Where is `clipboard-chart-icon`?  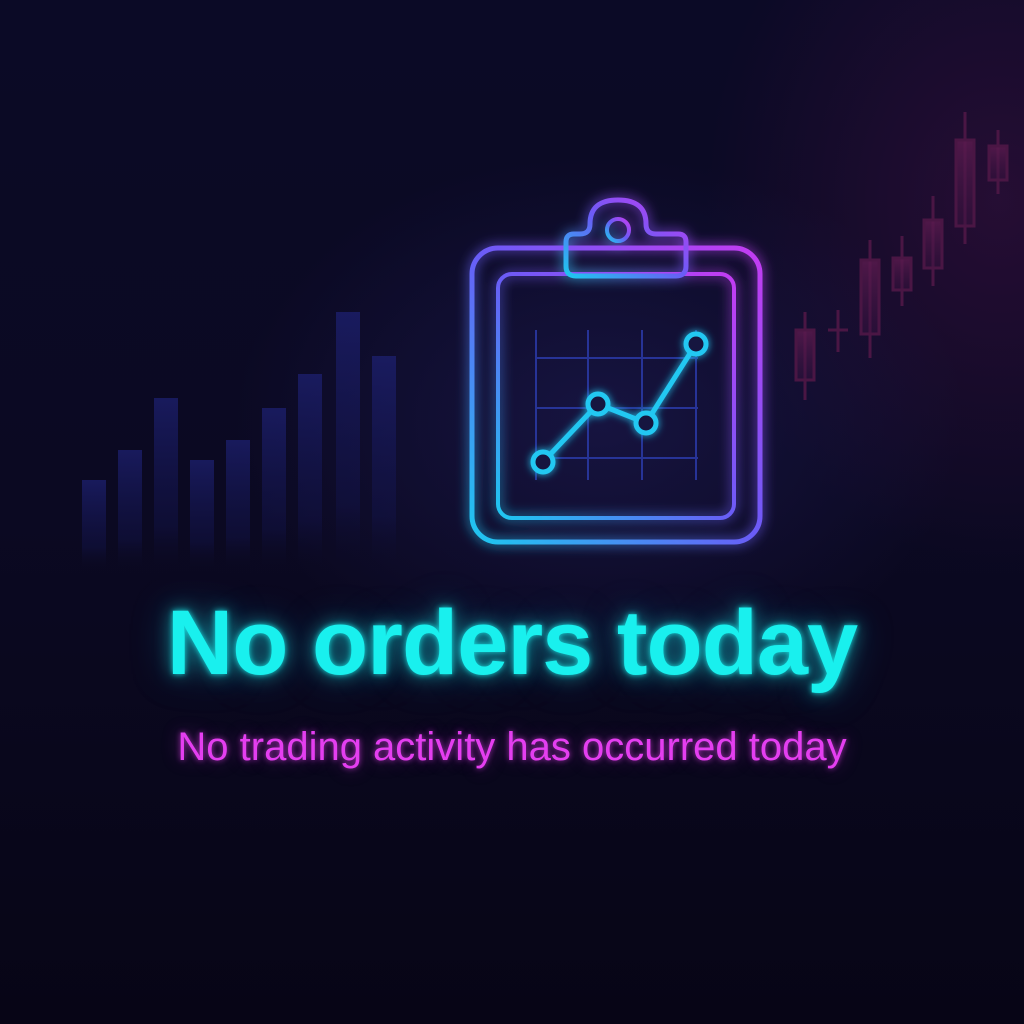
clipboard-chart-icon is located at coordinates (620, 375).